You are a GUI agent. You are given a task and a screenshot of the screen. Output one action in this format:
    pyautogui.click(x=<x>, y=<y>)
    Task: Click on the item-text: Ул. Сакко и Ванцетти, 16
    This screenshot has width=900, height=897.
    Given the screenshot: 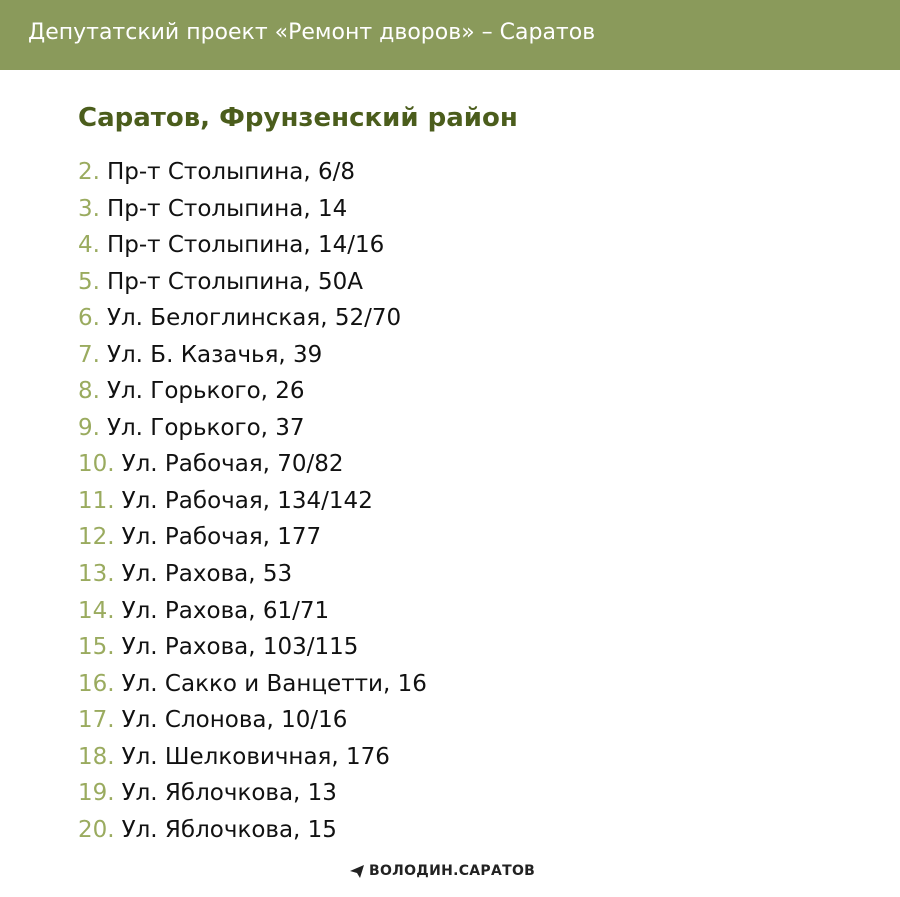 What is the action you would take?
    pyautogui.click(x=274, y=683)
    